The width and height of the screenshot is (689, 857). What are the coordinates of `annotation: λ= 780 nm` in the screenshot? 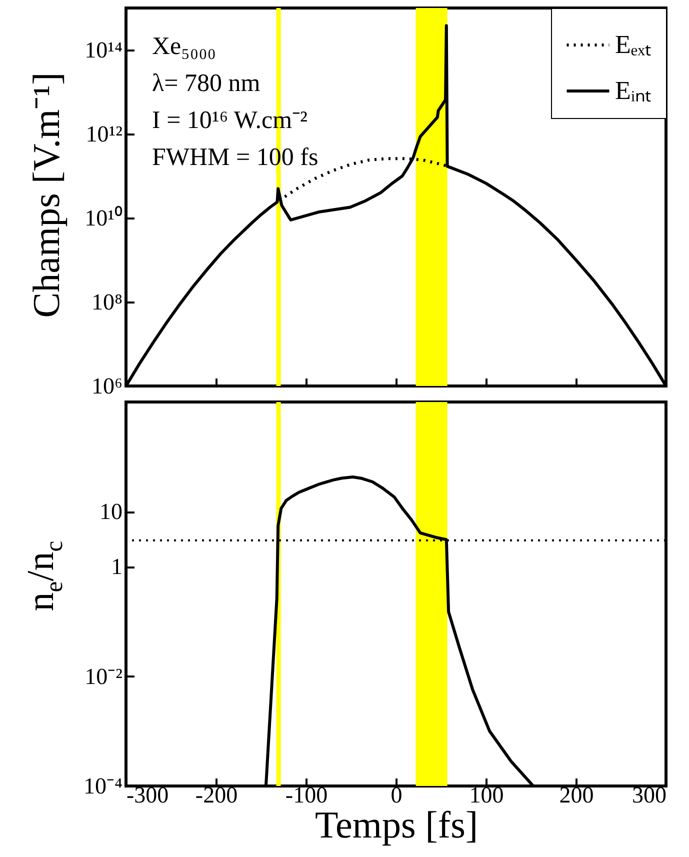 It's located at (206, 83).